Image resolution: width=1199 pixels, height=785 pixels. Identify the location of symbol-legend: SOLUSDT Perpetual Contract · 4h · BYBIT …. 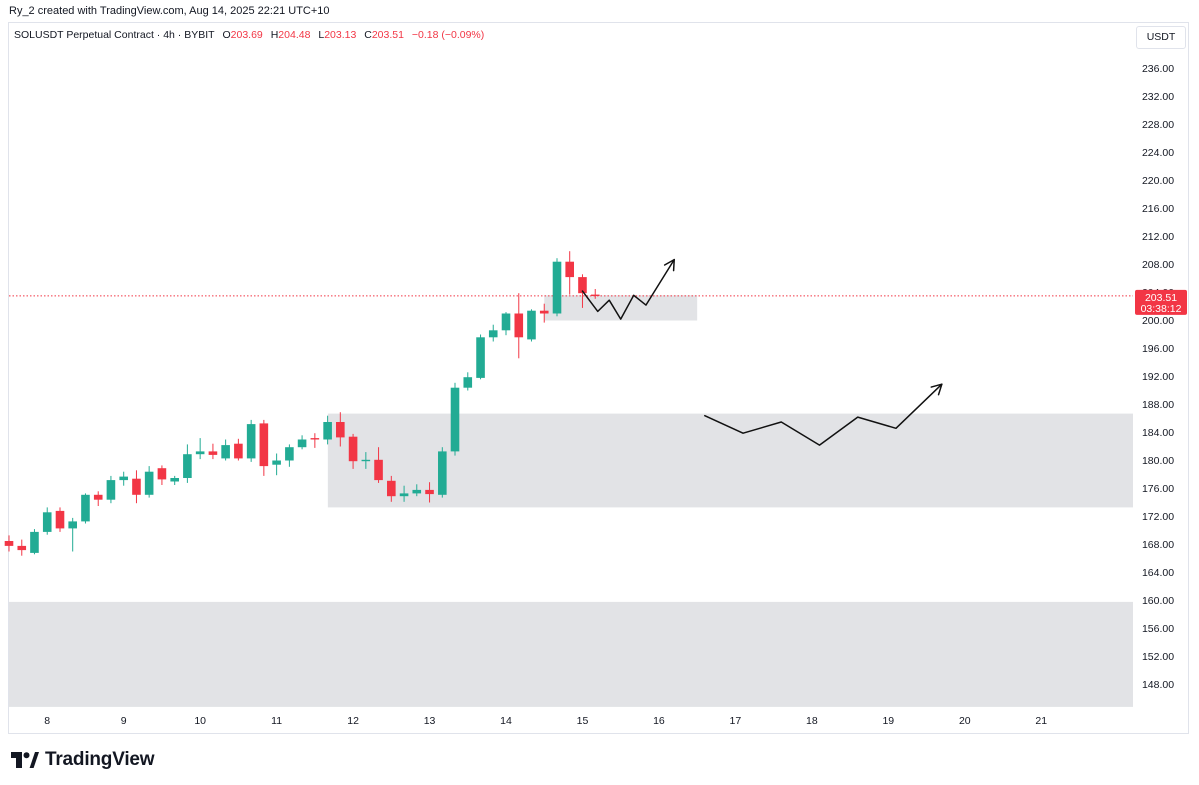
(249, 35).